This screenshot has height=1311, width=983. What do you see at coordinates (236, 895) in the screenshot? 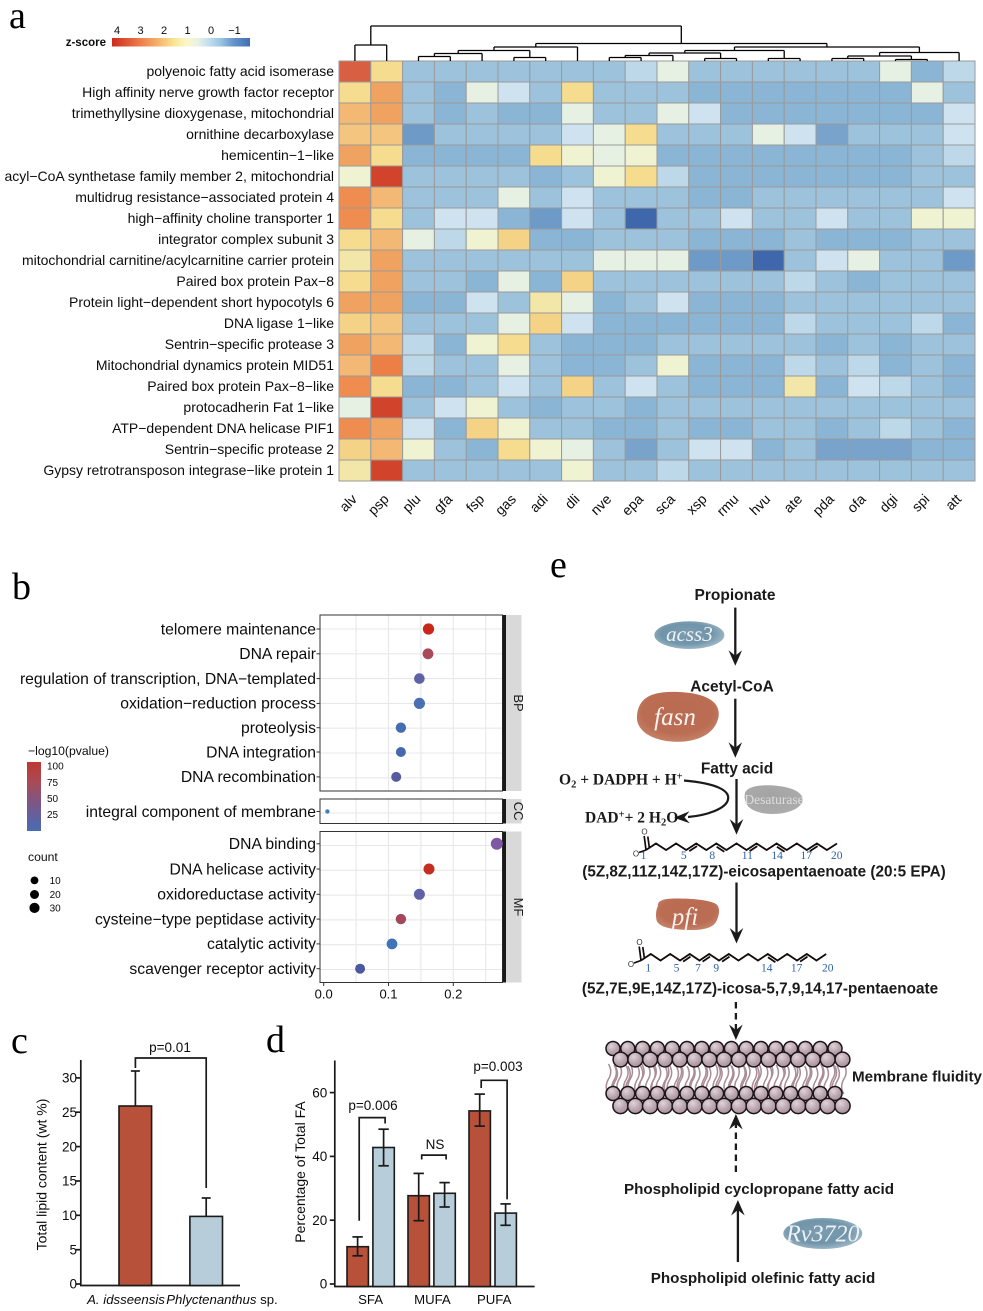
I see `svg-text: oxidoreductase activity` at bounding box center [236, 895].